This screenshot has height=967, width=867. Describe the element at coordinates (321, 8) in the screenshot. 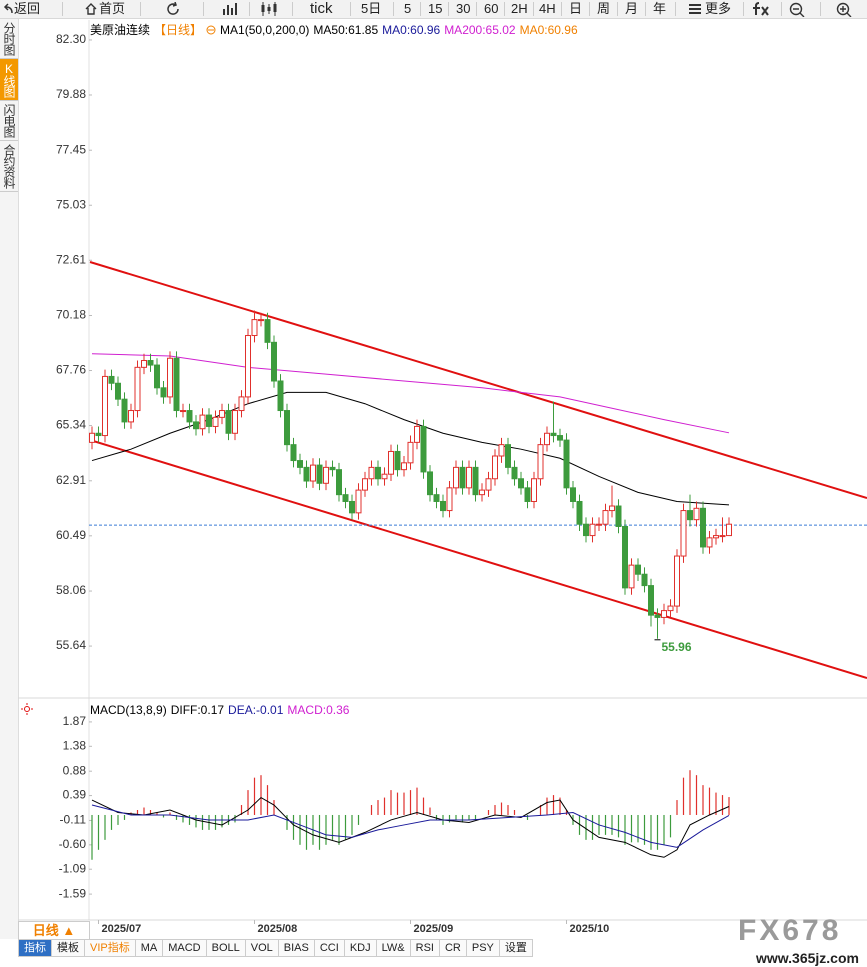

I see `button: tick` at that location.